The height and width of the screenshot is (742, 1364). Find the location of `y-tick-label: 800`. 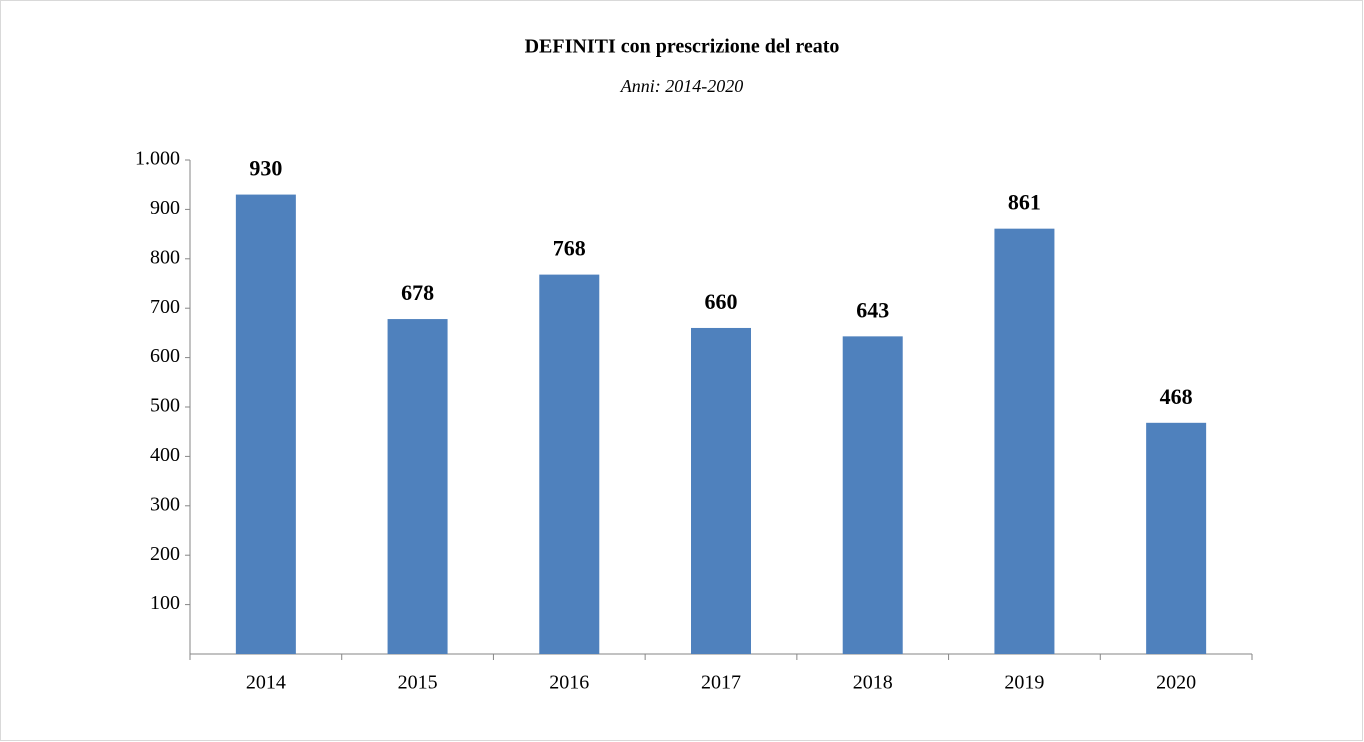

y-tick-label: 800 is located at coordinates (165, 257).